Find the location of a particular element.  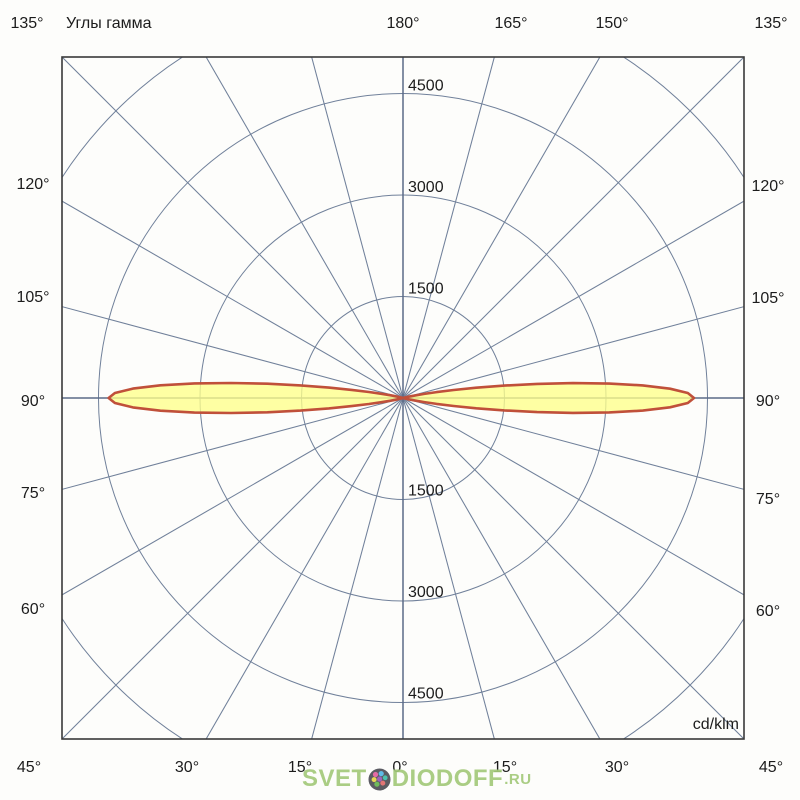

gamma-label-bottom-2: 15° is located at coordinates (300, 767).